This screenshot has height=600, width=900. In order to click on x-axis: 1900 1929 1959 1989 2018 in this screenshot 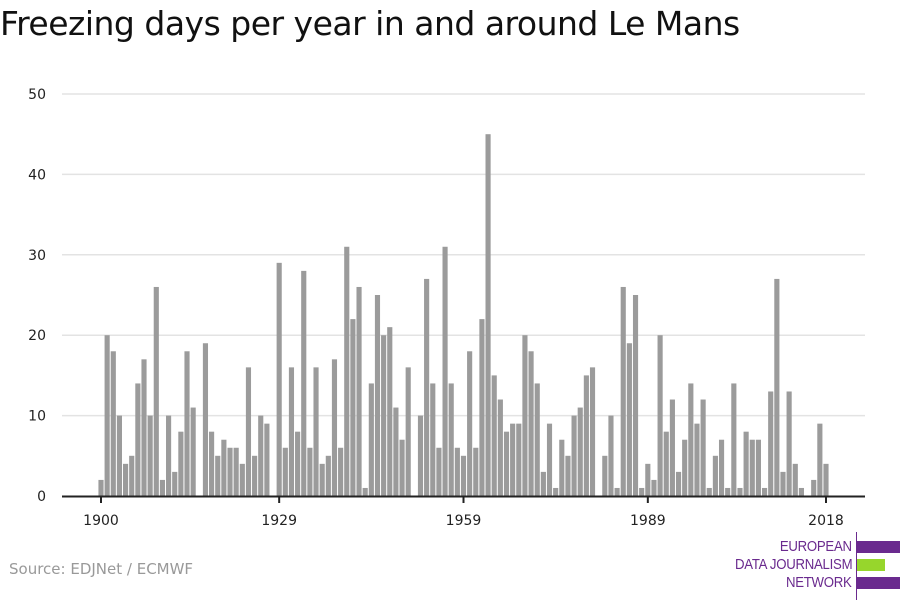, I will do `click(463, 512)`.